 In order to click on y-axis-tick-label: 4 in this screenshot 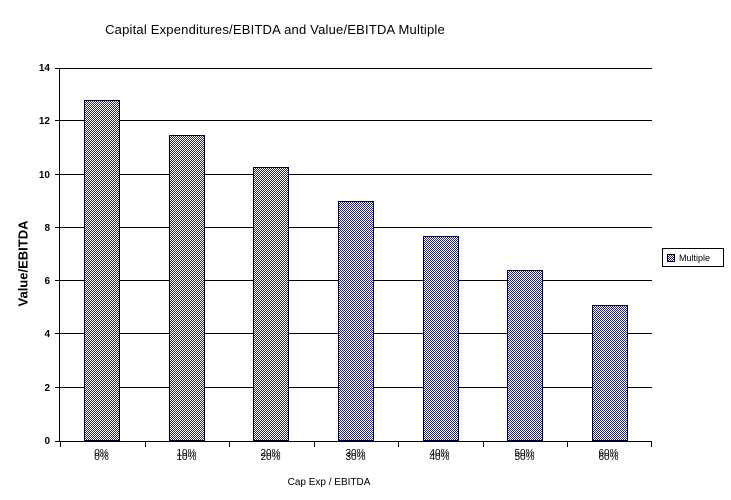, I will do `click(47, 334)`.